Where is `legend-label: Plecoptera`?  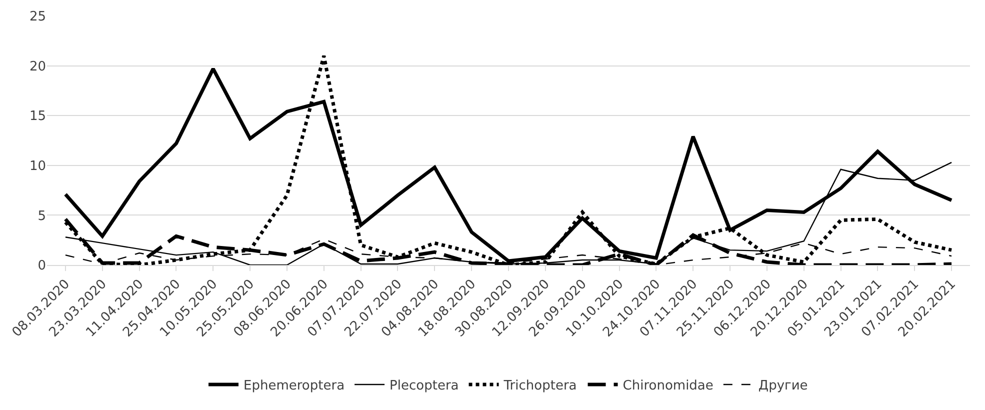
legend-label: Plecoptera is located at coordinates (424, 386).